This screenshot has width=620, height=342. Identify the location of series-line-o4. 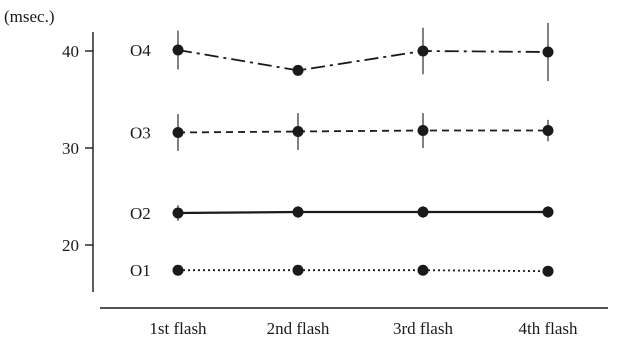
(363, 60).